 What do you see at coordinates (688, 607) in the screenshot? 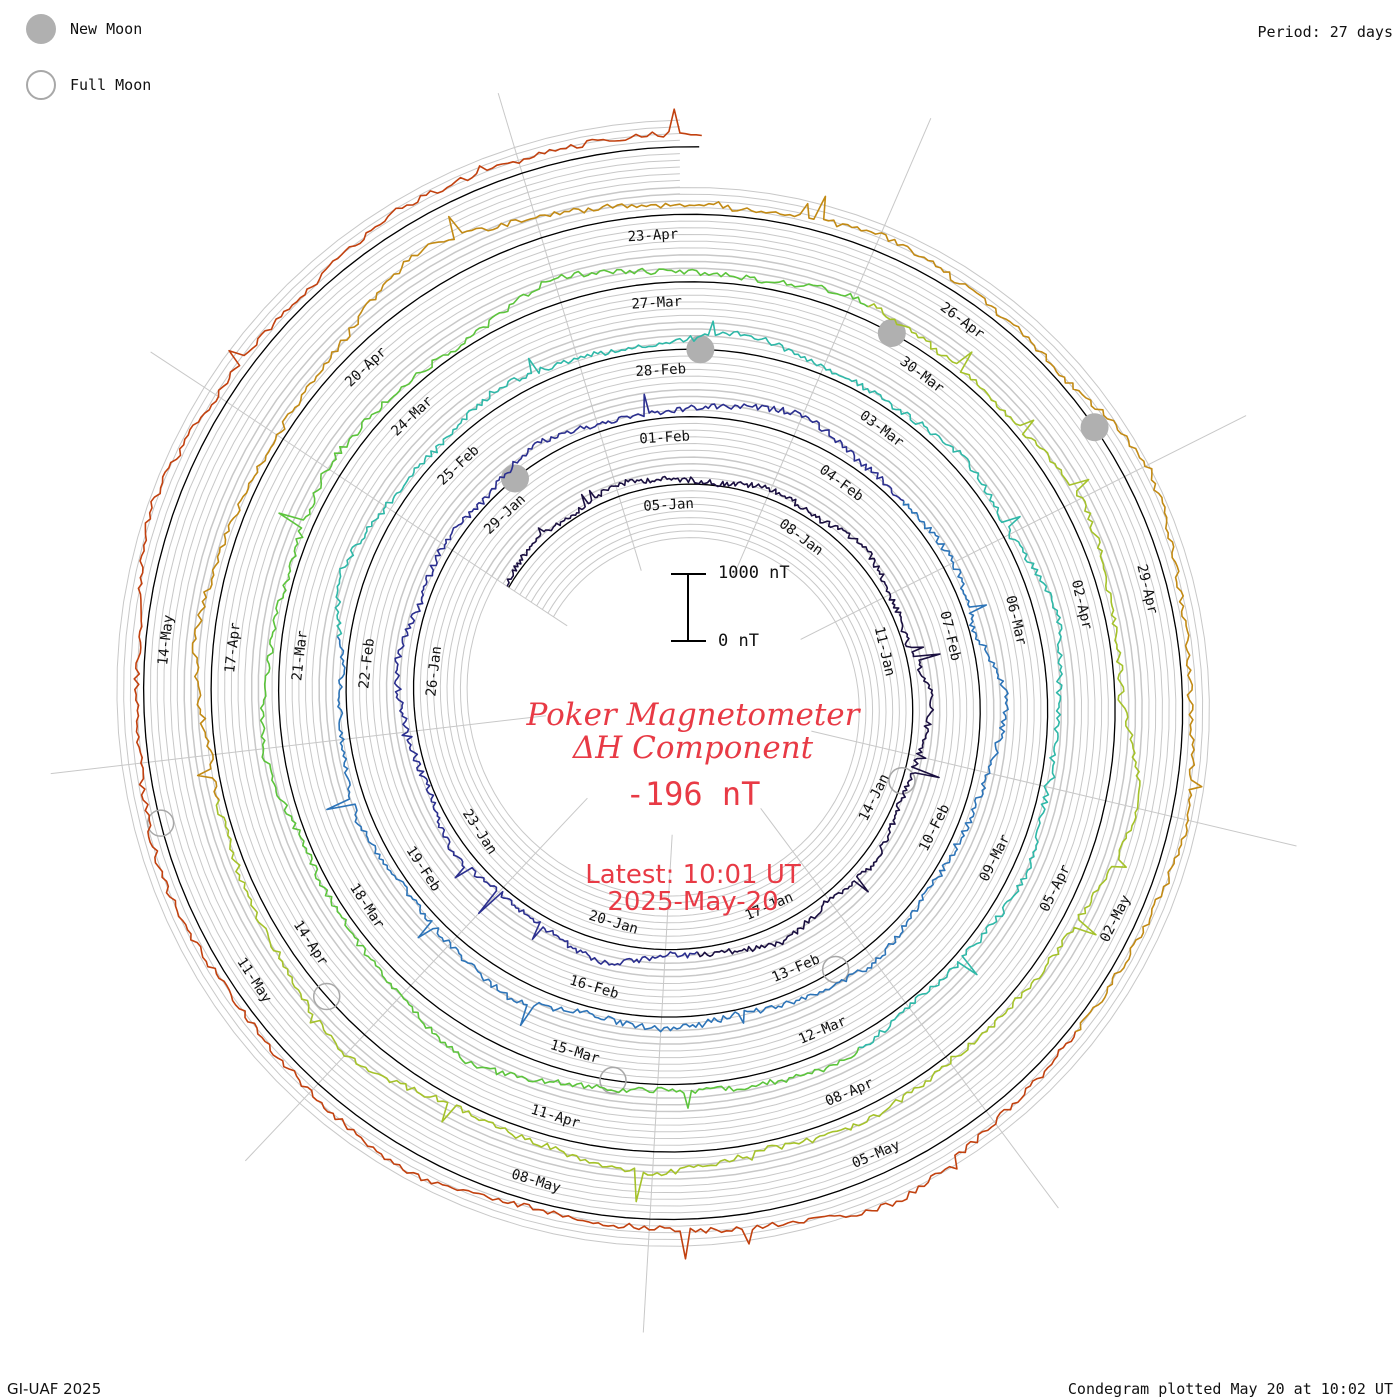
I see `scale-bar` at bounding box center [688, 607].